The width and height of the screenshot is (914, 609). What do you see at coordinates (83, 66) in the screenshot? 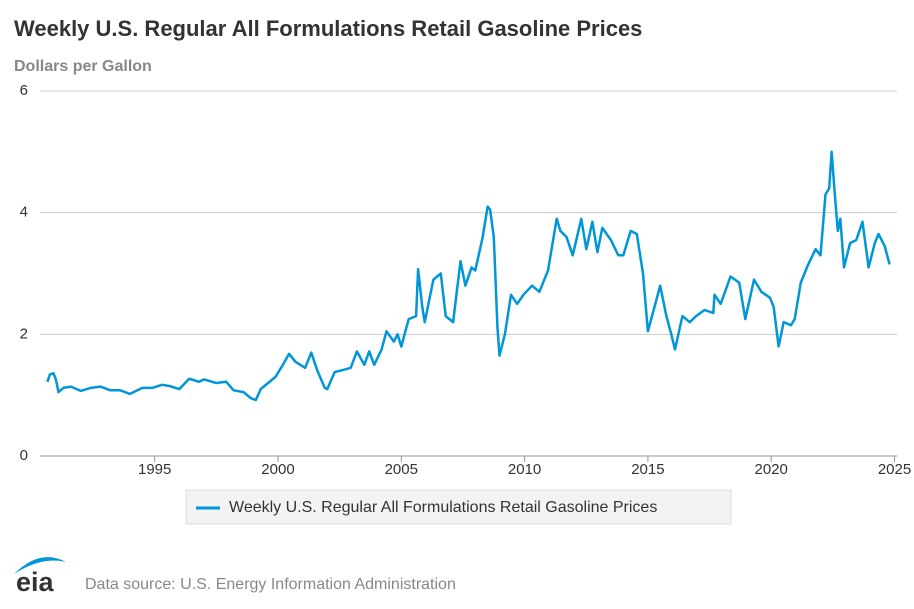
I see `axis-unit: Dollars per Gallon` at bounding box center [83, 66].